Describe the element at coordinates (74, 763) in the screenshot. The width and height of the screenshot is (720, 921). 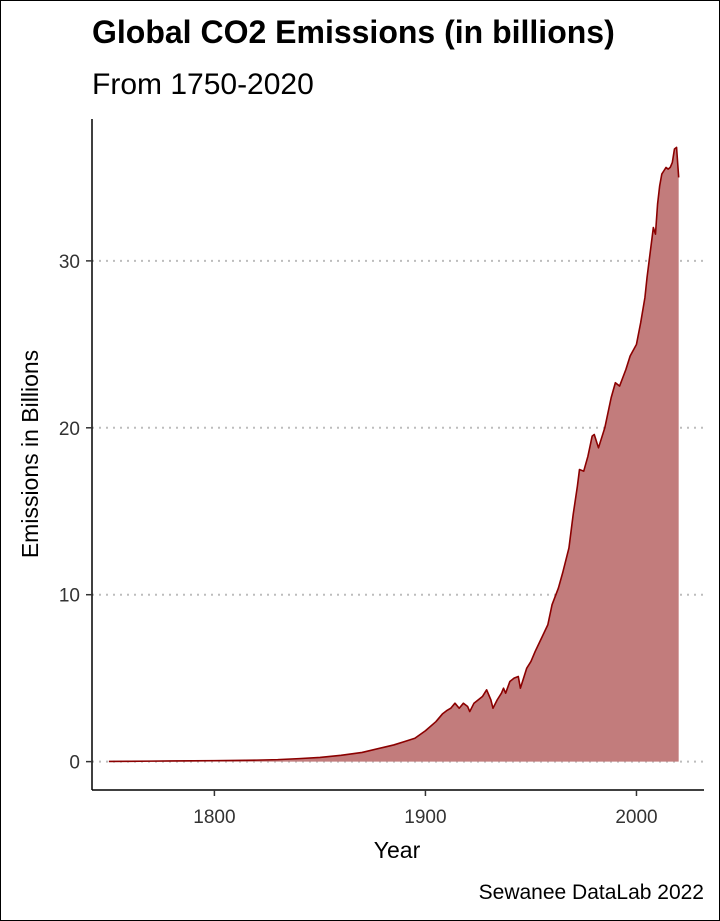
I see `y-tick-label-0: 0` at that location.